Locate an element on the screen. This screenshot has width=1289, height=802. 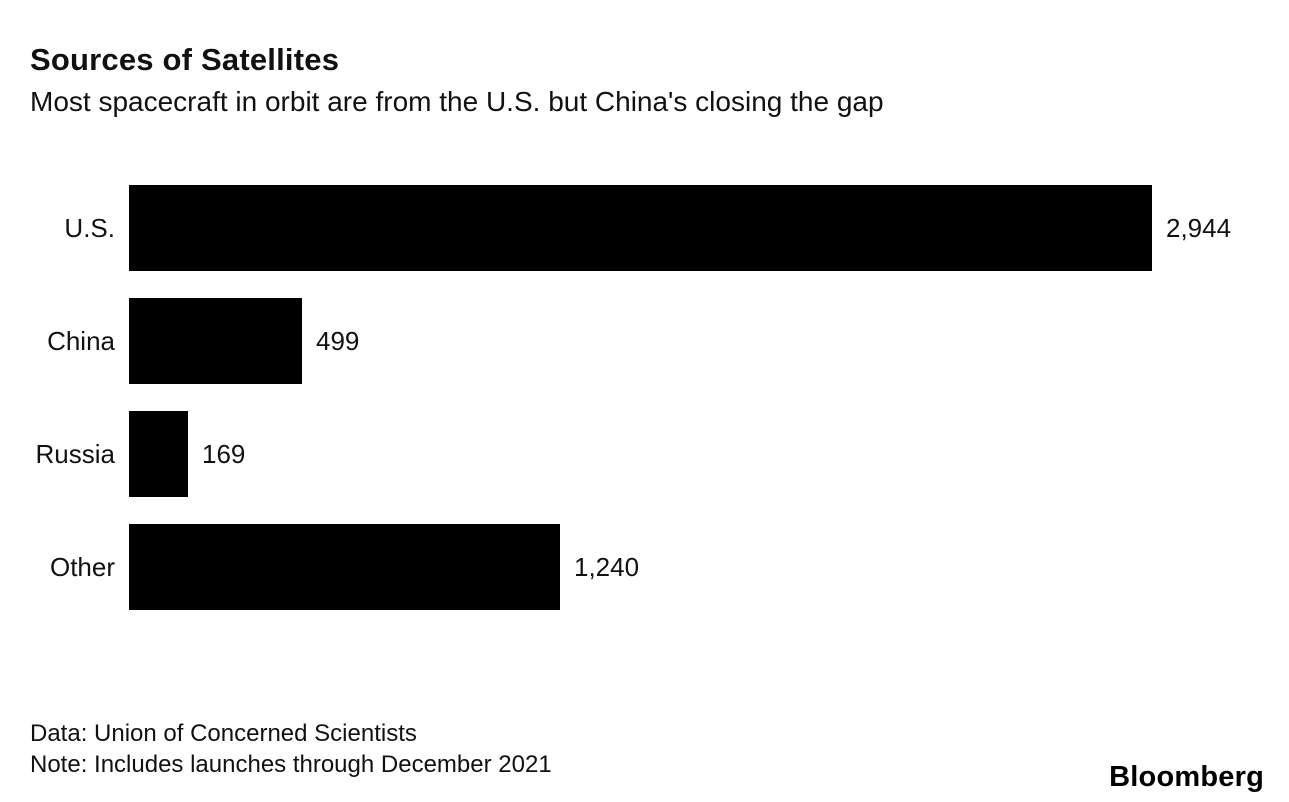
chart-title: Sources of Satellites is located at coordinates (185, 59).